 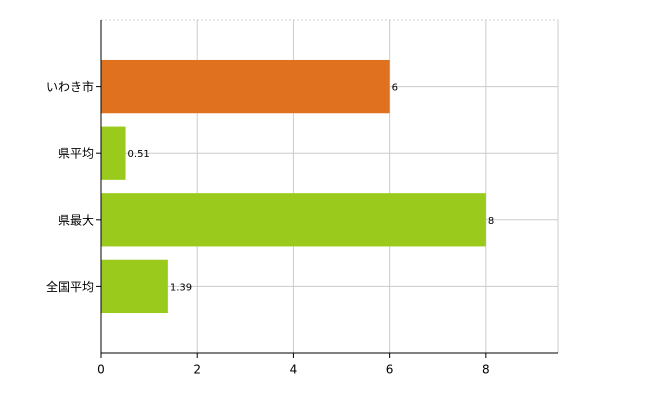 What do you see at coordinates (294, 370) in the screenshot?
I see `x-tick-label: 4` at bounding box center [294, 370].